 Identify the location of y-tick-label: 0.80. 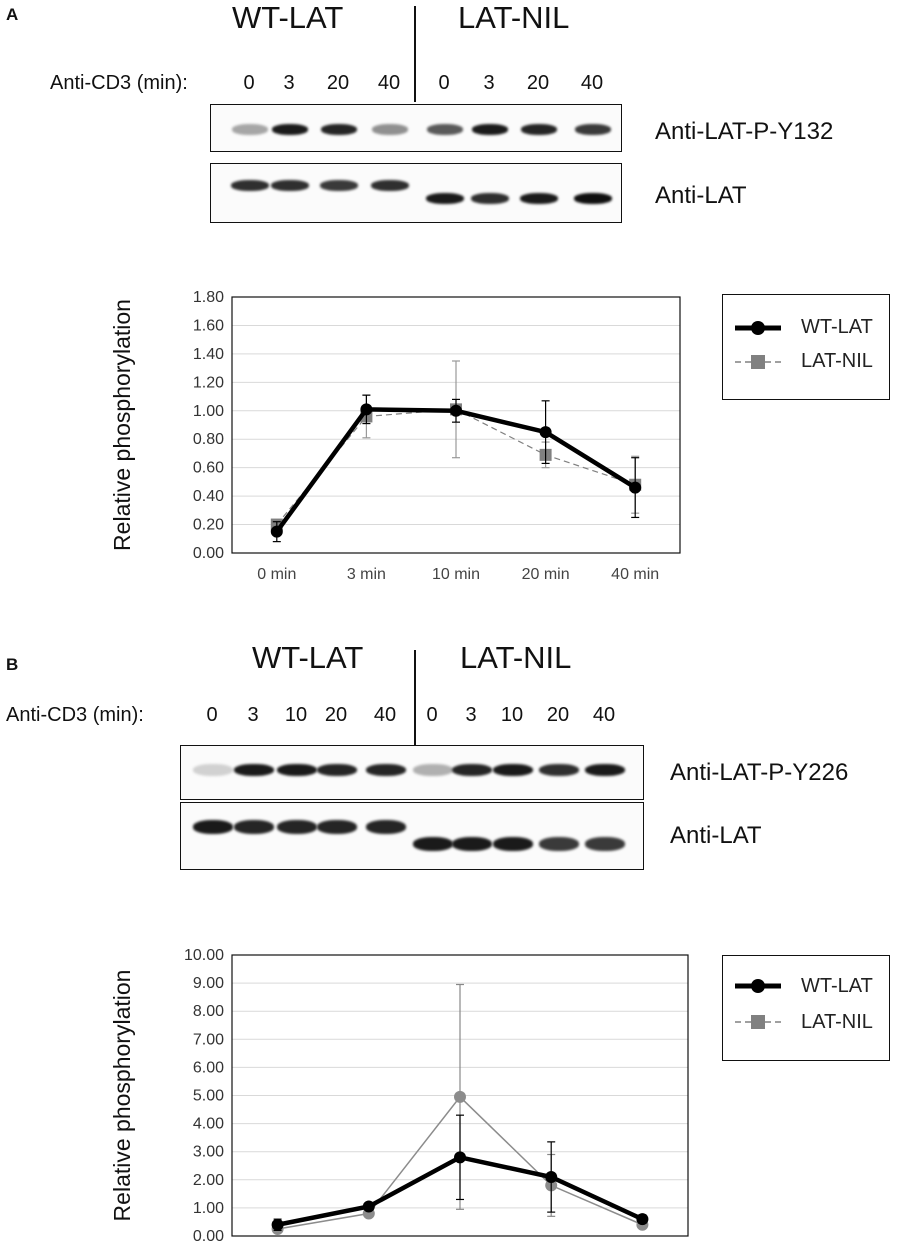
(208, 439).